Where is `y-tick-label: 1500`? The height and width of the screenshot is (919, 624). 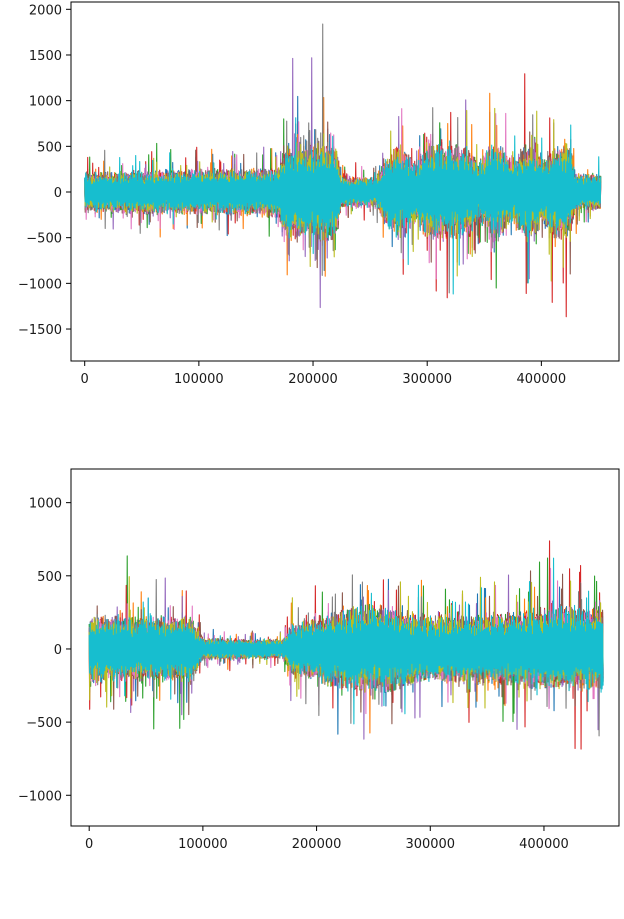
y-tick-label: 1500 is located at coordinates (45, 56).